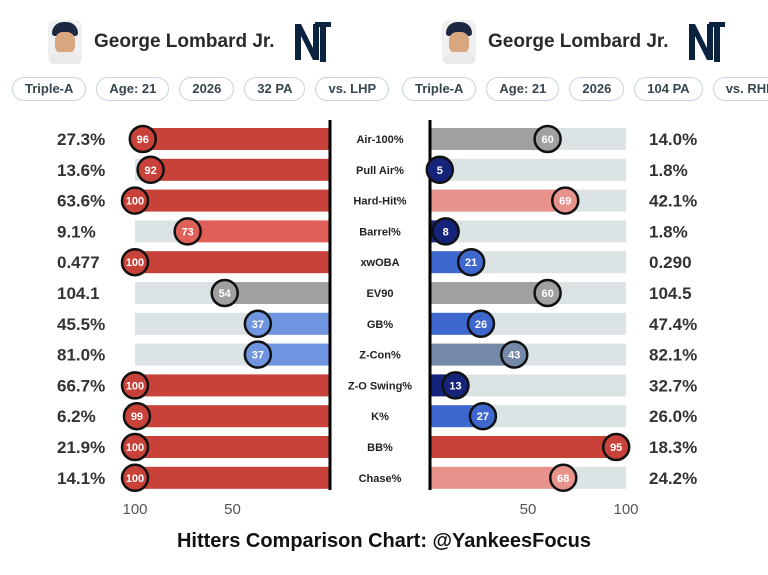 The height and width of the screenshot is (575, 768). I want to click on split-pill: vs. LHP, so click(352, 89).